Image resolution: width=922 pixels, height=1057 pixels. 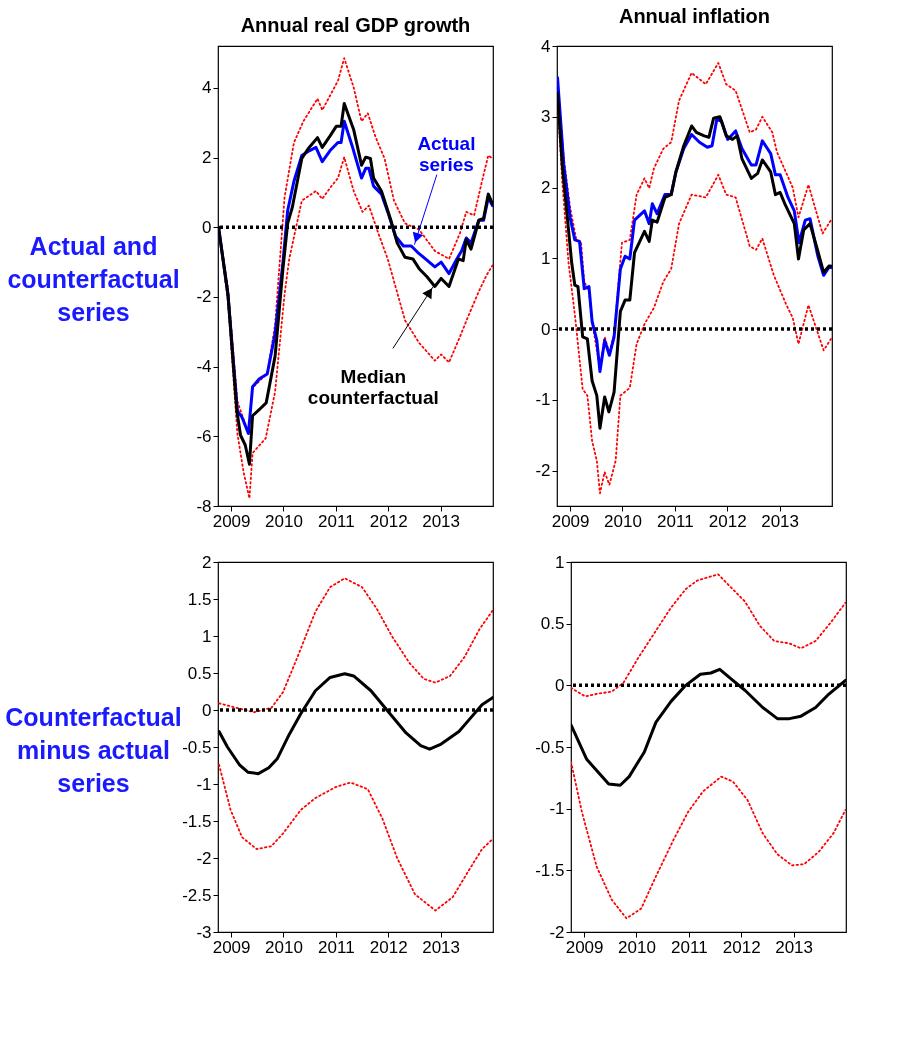 What do you see at coordinates (93, 749) in the screenshot?
I see `y-axis-title: Counterfactual minus actual series` at bounding box center [93, 749].